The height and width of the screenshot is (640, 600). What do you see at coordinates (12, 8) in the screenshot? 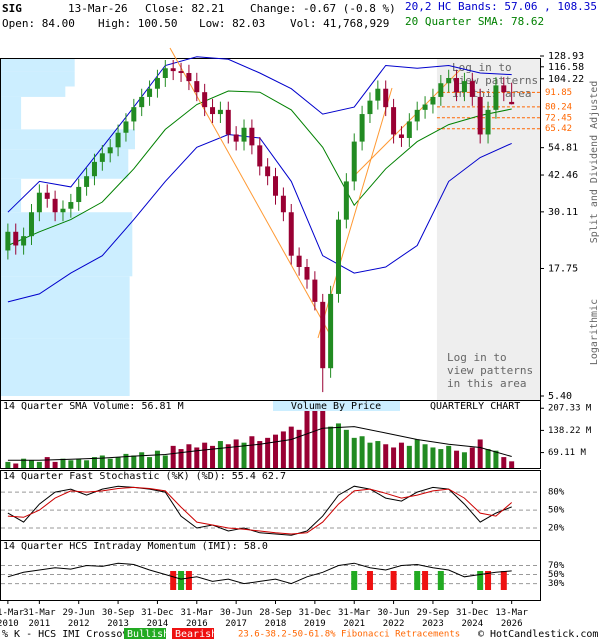
I see `symbol: SIG` at bounding box center [12, 8].